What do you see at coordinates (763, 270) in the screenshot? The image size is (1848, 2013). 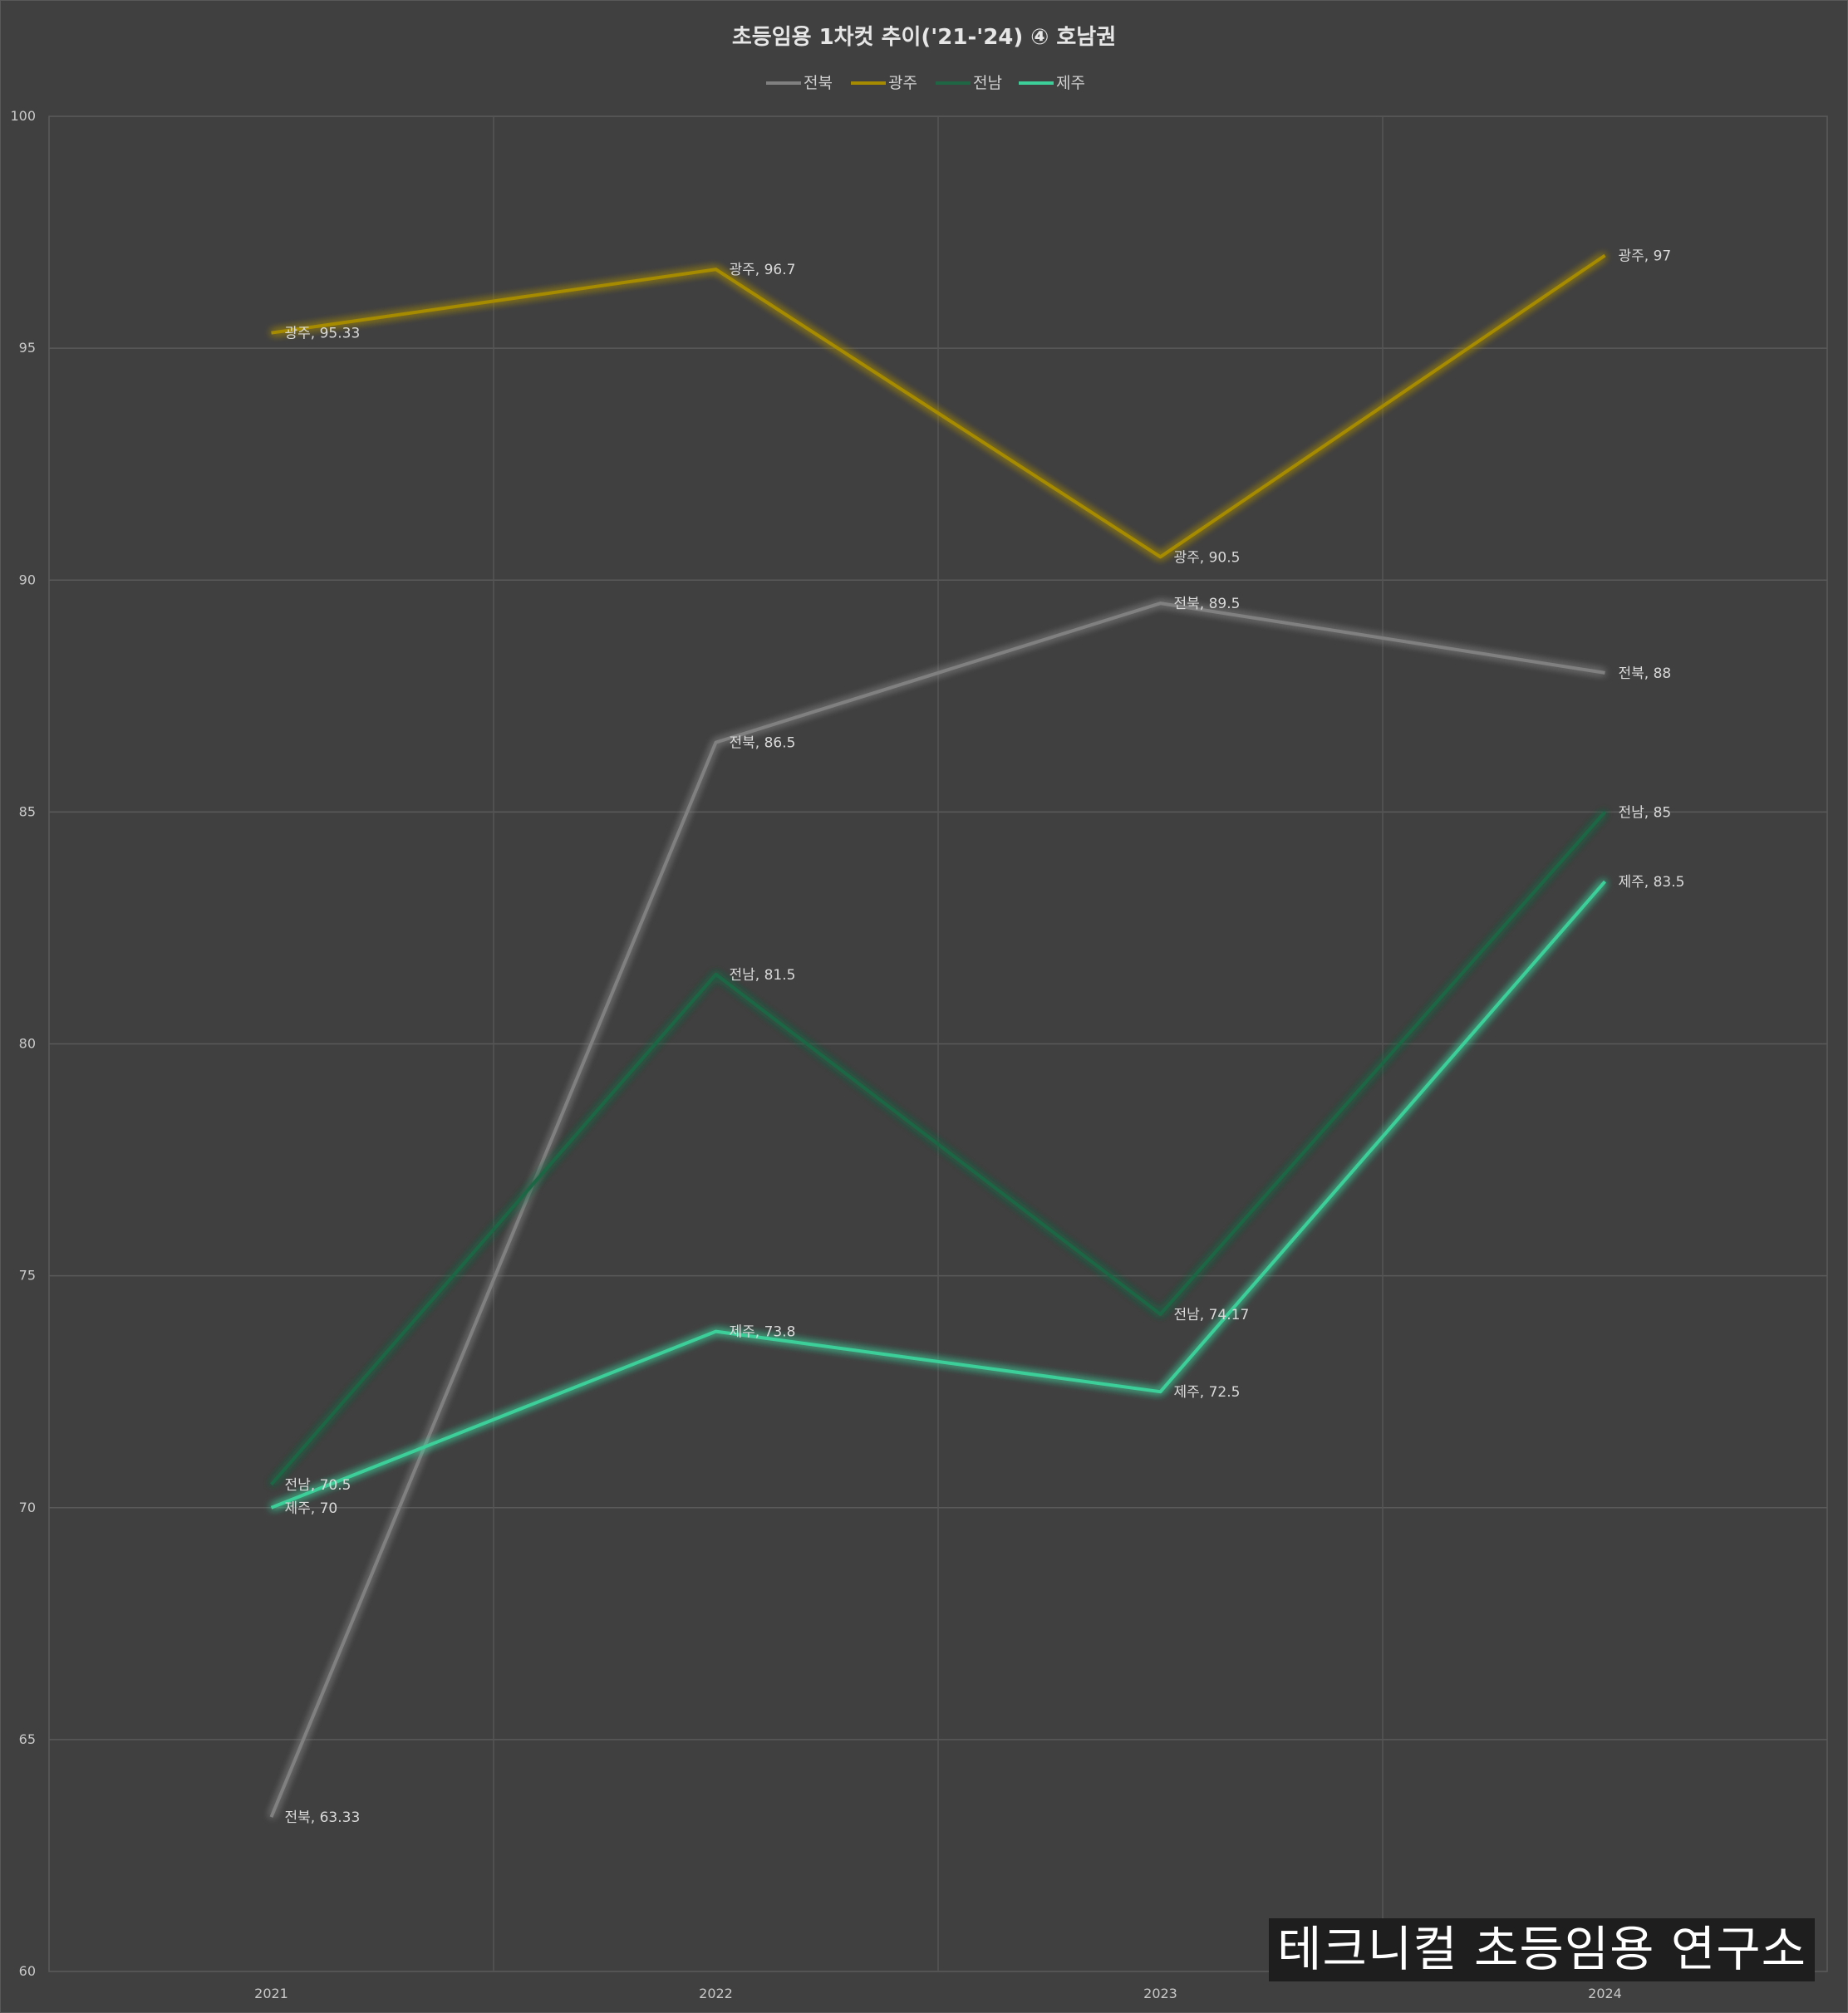 I see `data-label: 광주, 96.7` at bounding box center [763, 270].